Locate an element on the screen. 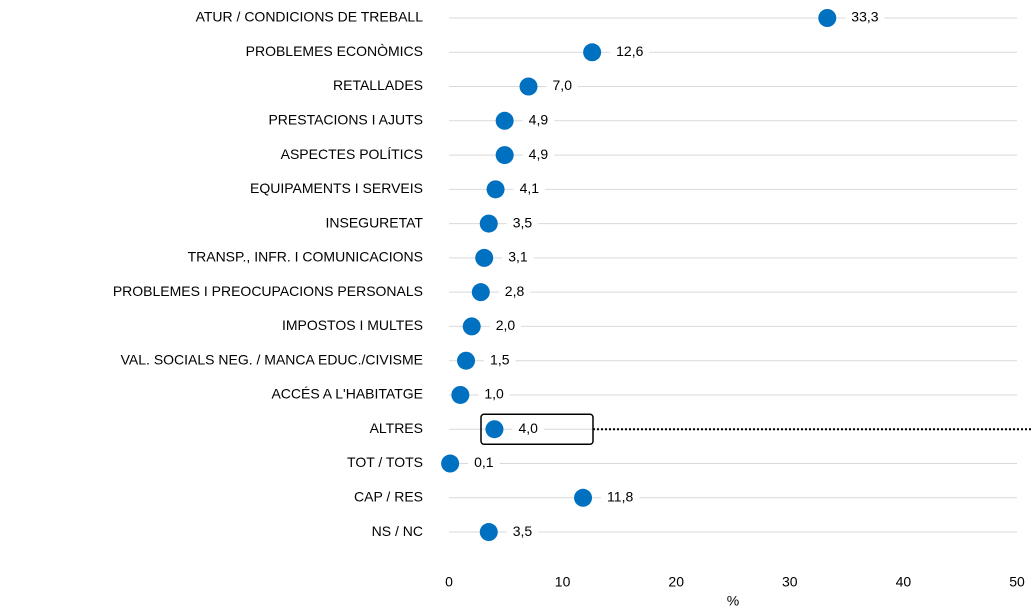  value-label: 7,0 is located at coordinates (563, 85).